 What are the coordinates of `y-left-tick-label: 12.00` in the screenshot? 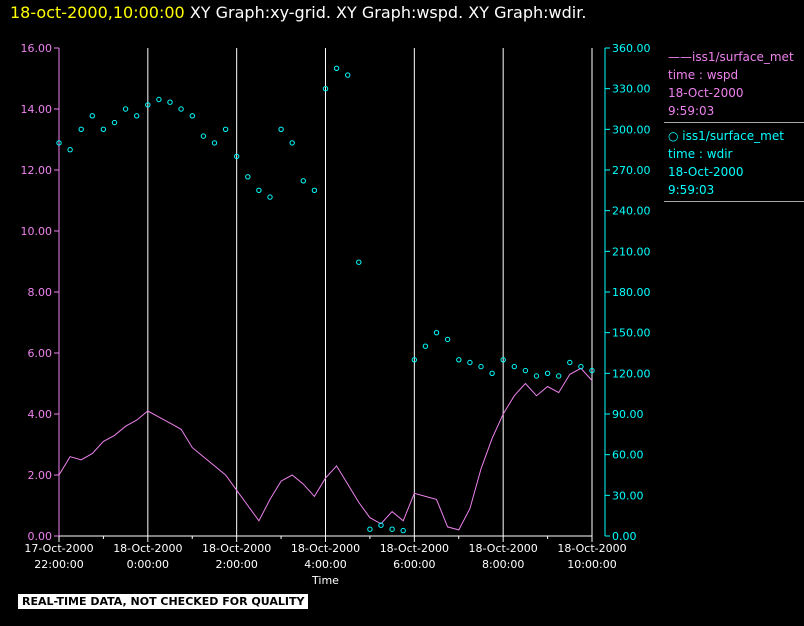 It's located at (37, 170).